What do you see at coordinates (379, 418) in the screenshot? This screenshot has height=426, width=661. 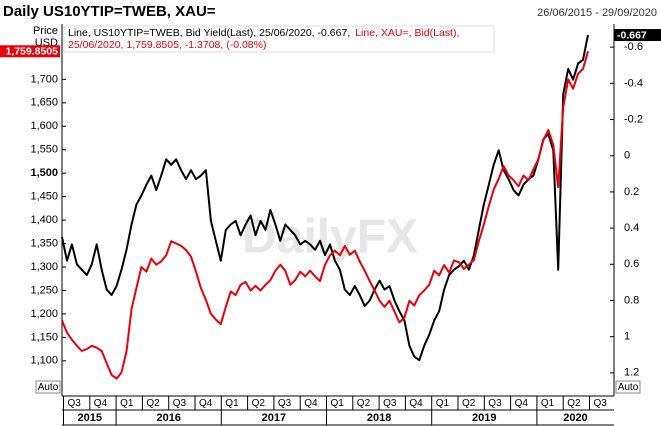 I see `year-label: 2018` at bounding box center [379, 418].